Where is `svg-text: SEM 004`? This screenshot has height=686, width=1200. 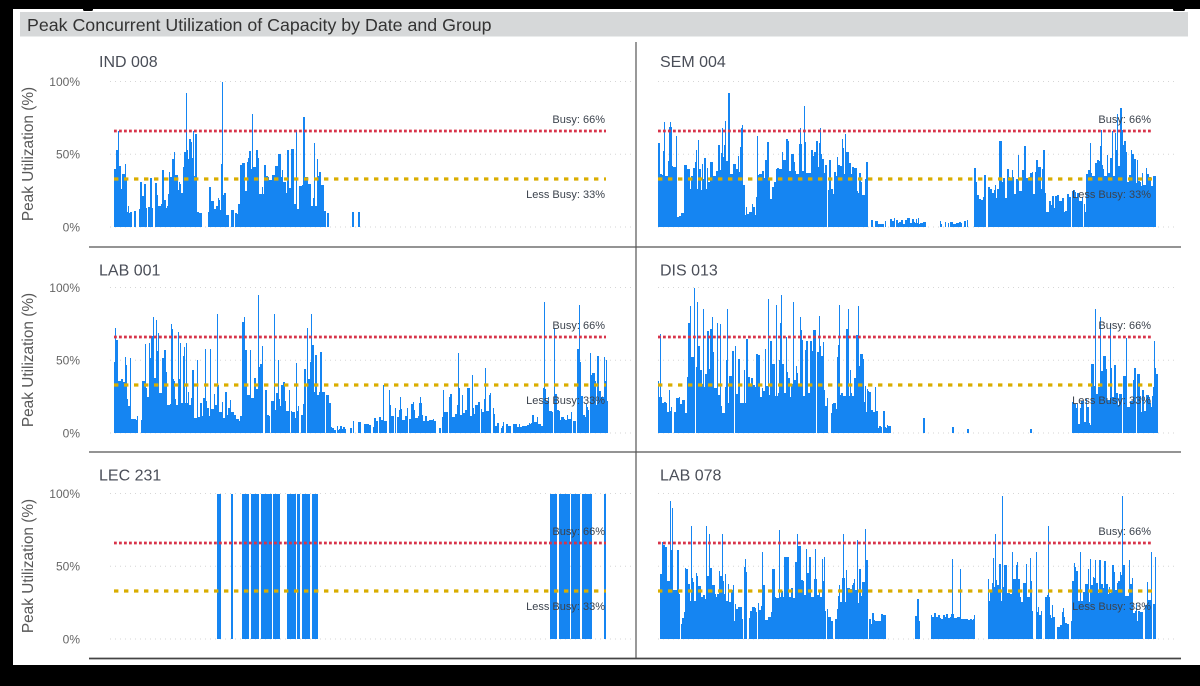 svg-text: SEM 004 is located at coordinates (693, 62).